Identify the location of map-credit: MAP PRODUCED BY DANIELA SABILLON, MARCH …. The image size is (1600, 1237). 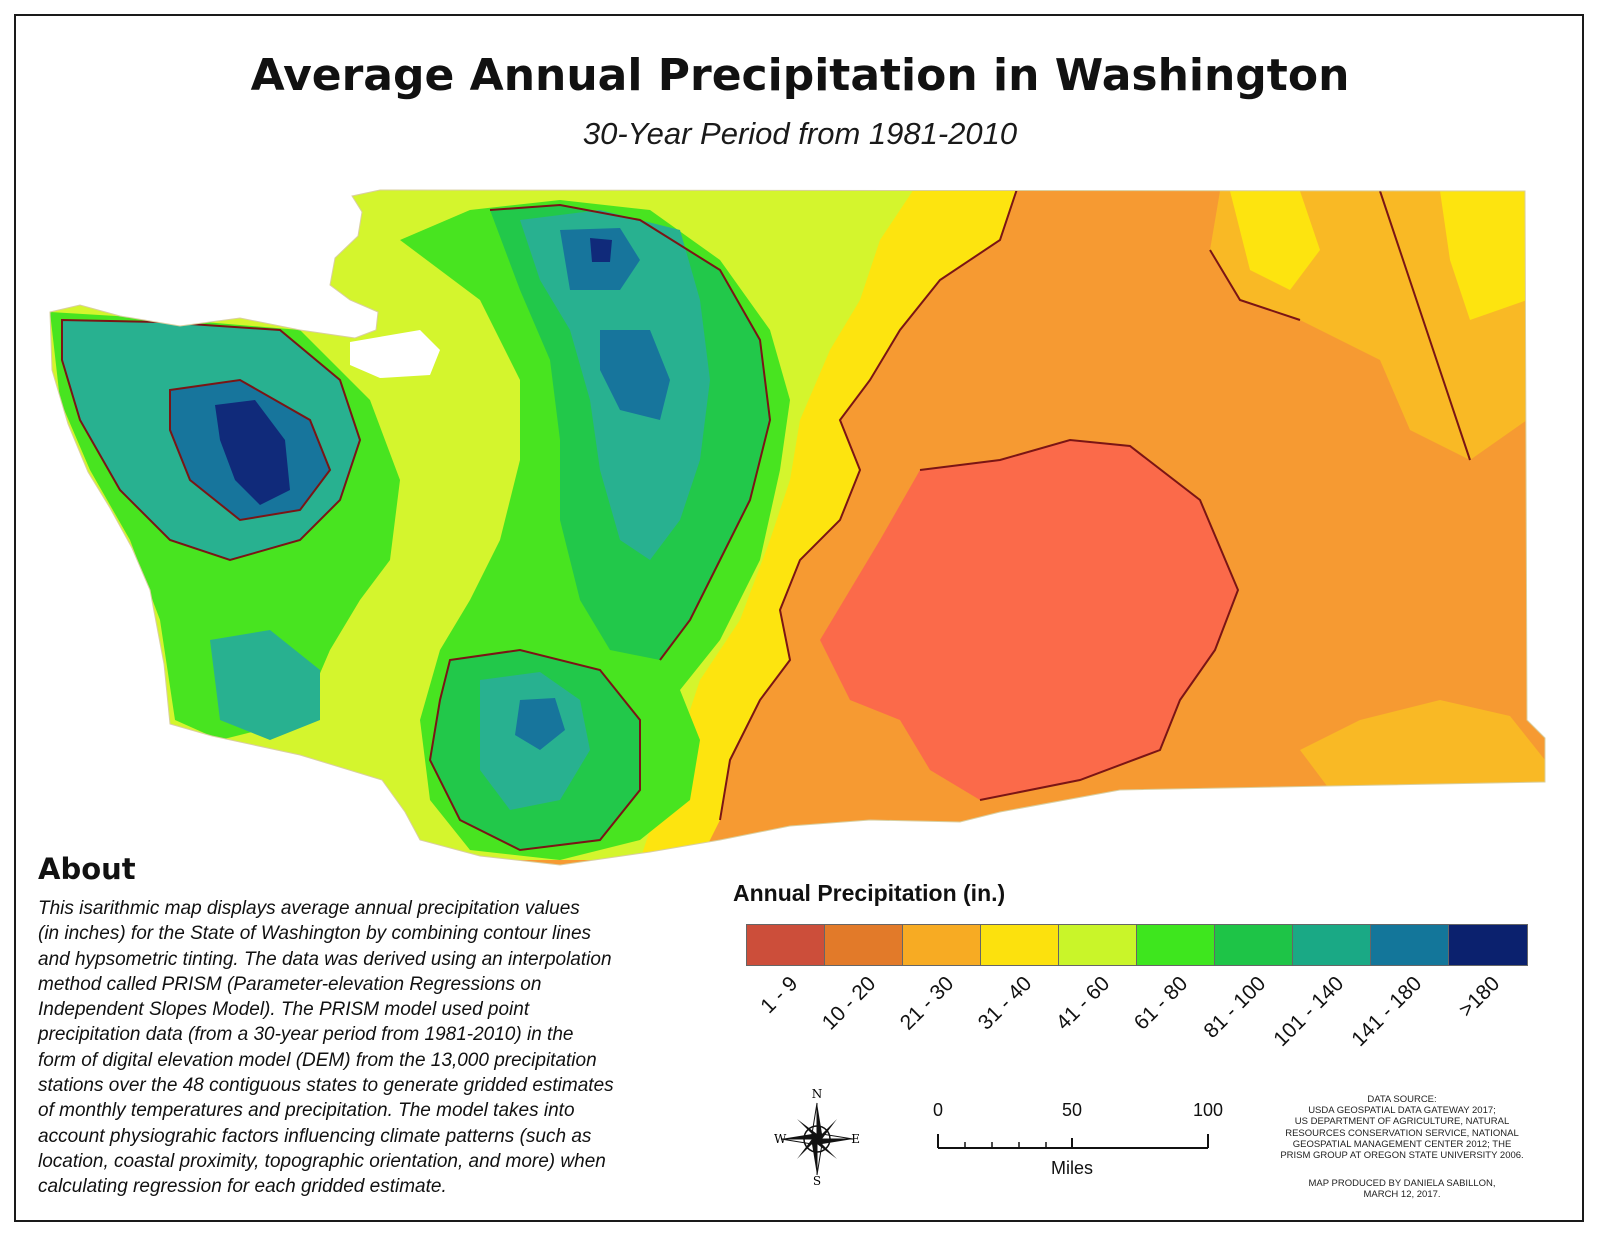
(1402, 1189).